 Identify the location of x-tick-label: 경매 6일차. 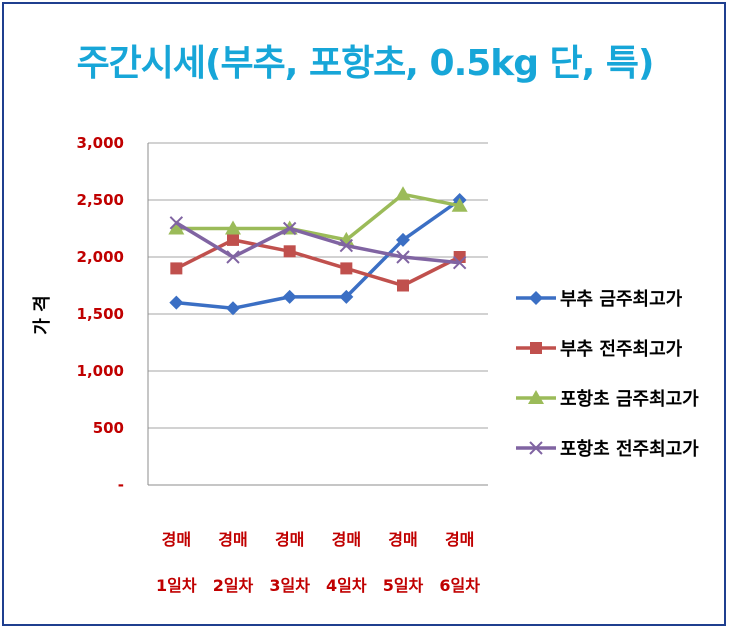
(459, 562).